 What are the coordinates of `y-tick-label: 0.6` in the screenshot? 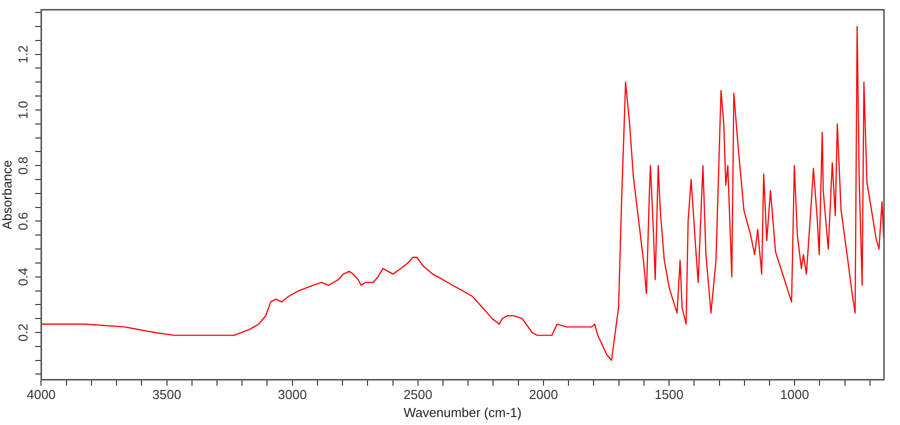 It's located at (23, 221).